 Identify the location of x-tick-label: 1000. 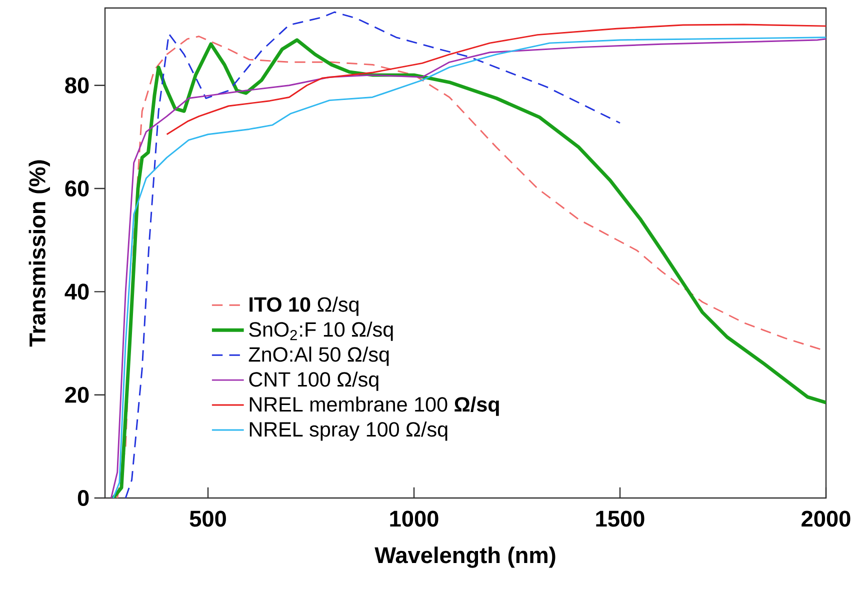
(414, 518).